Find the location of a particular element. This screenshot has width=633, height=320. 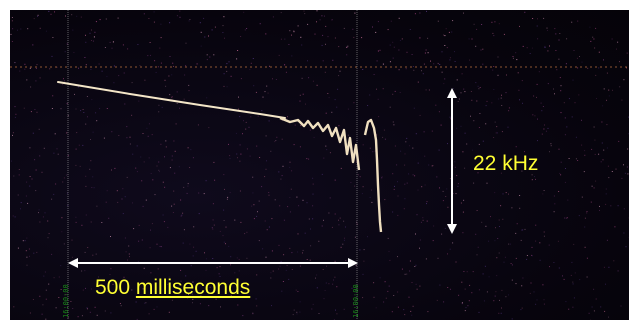

time-span-unit: milliseconds is located at coordinates (193, 287).